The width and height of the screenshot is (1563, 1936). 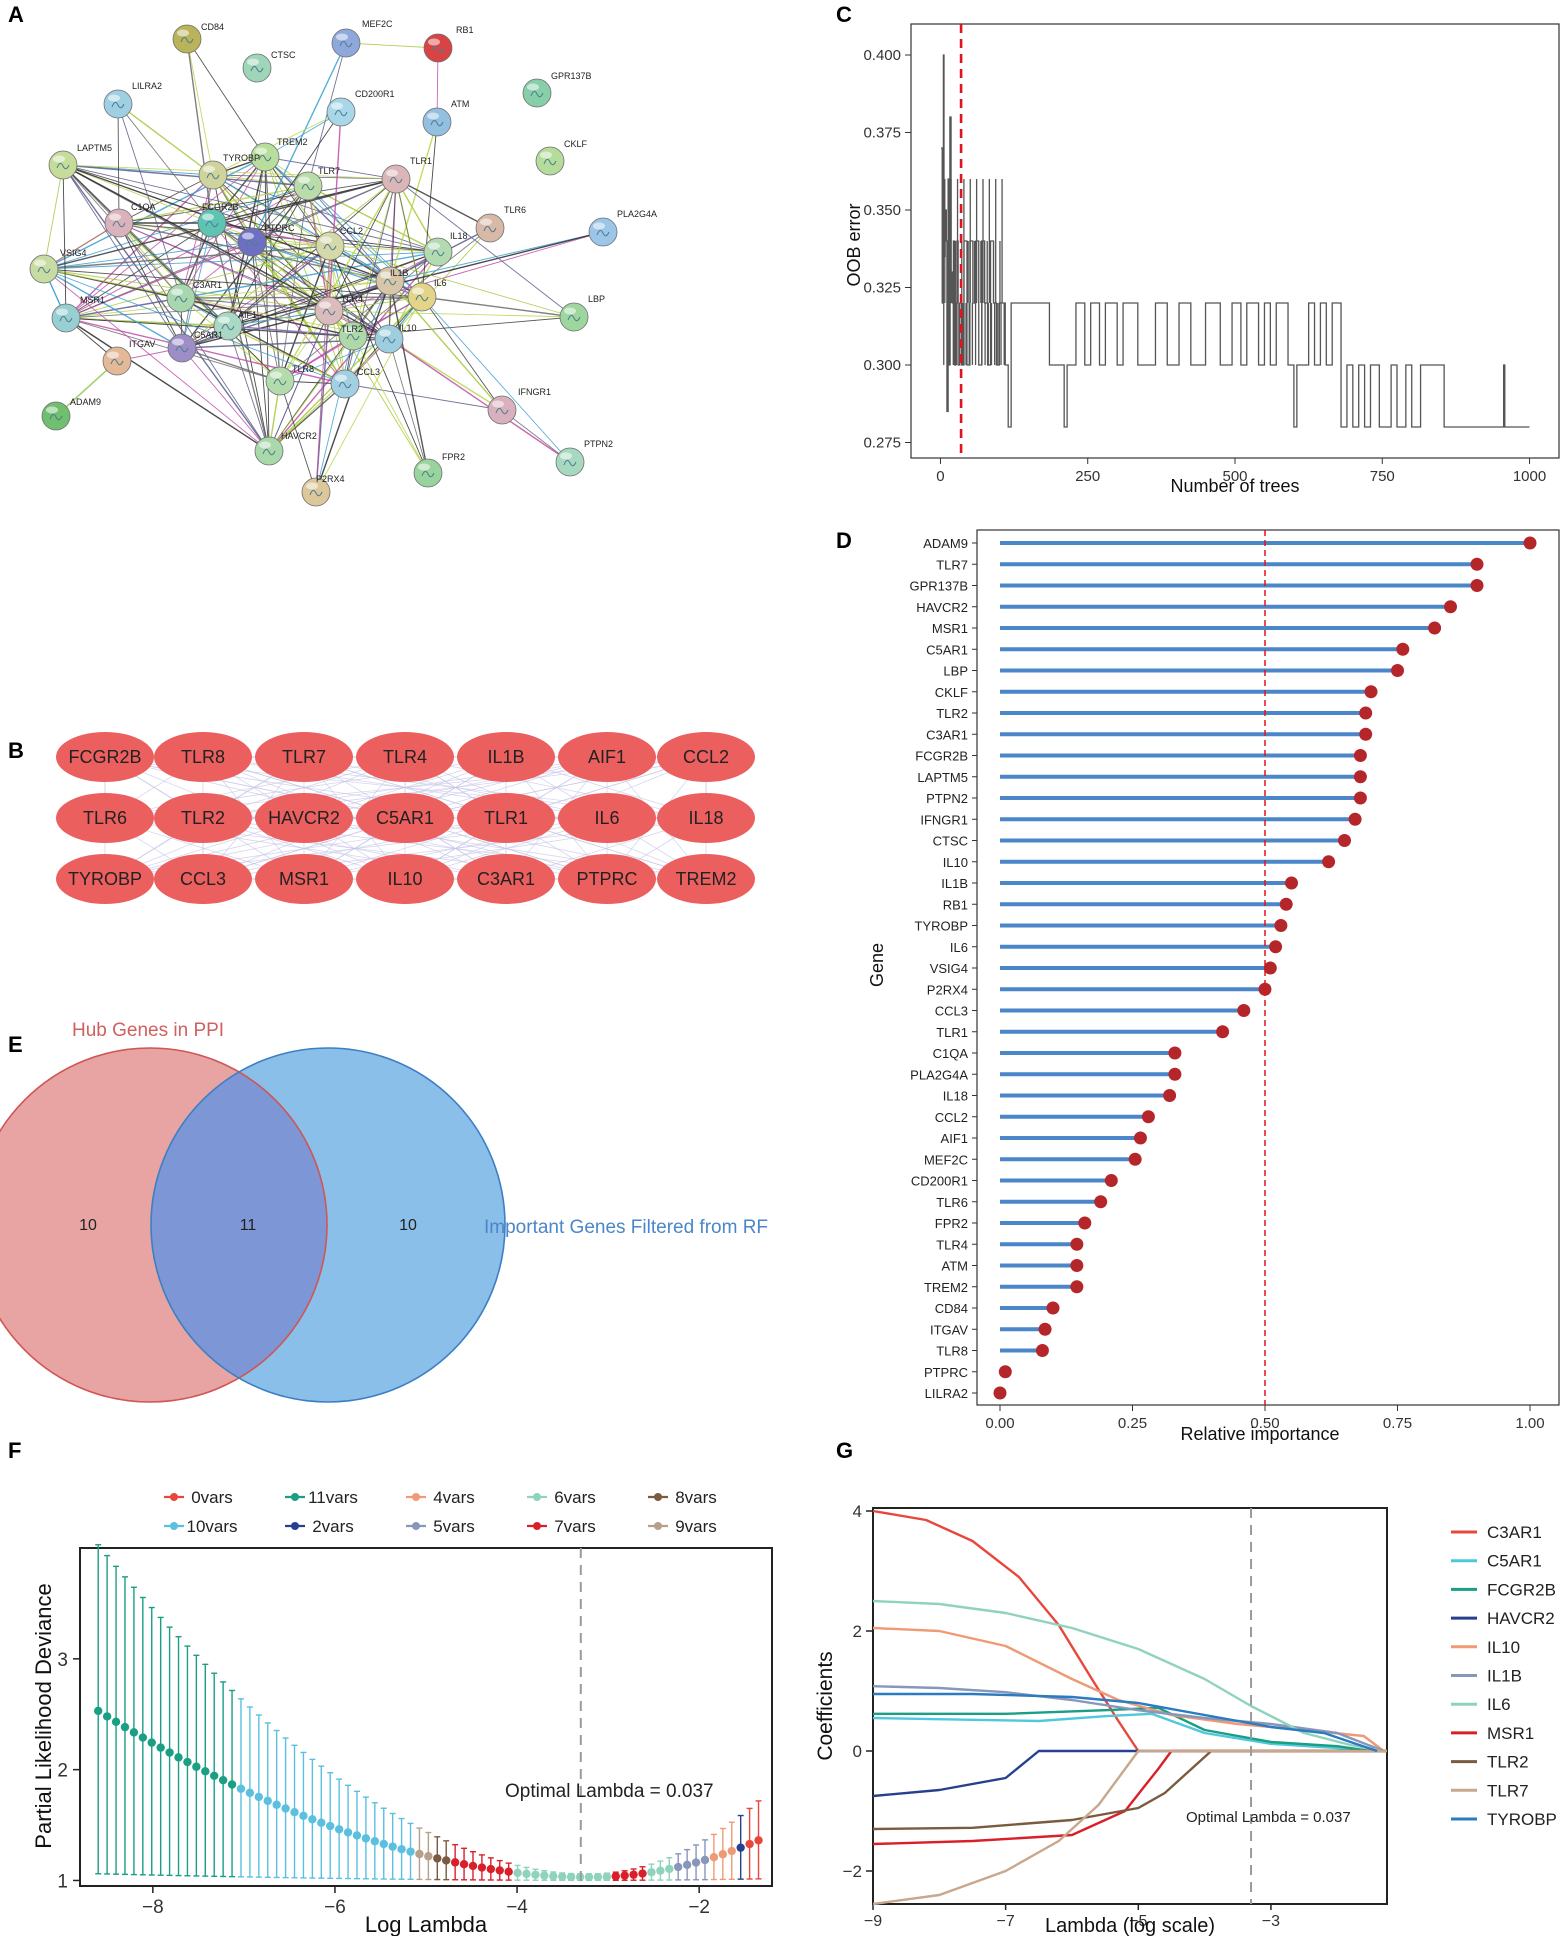 What do you see at coordinates (1234, 476) in the screenshot?
I see `oob-xtick-label: 500` at bounding box center [1234, 476].